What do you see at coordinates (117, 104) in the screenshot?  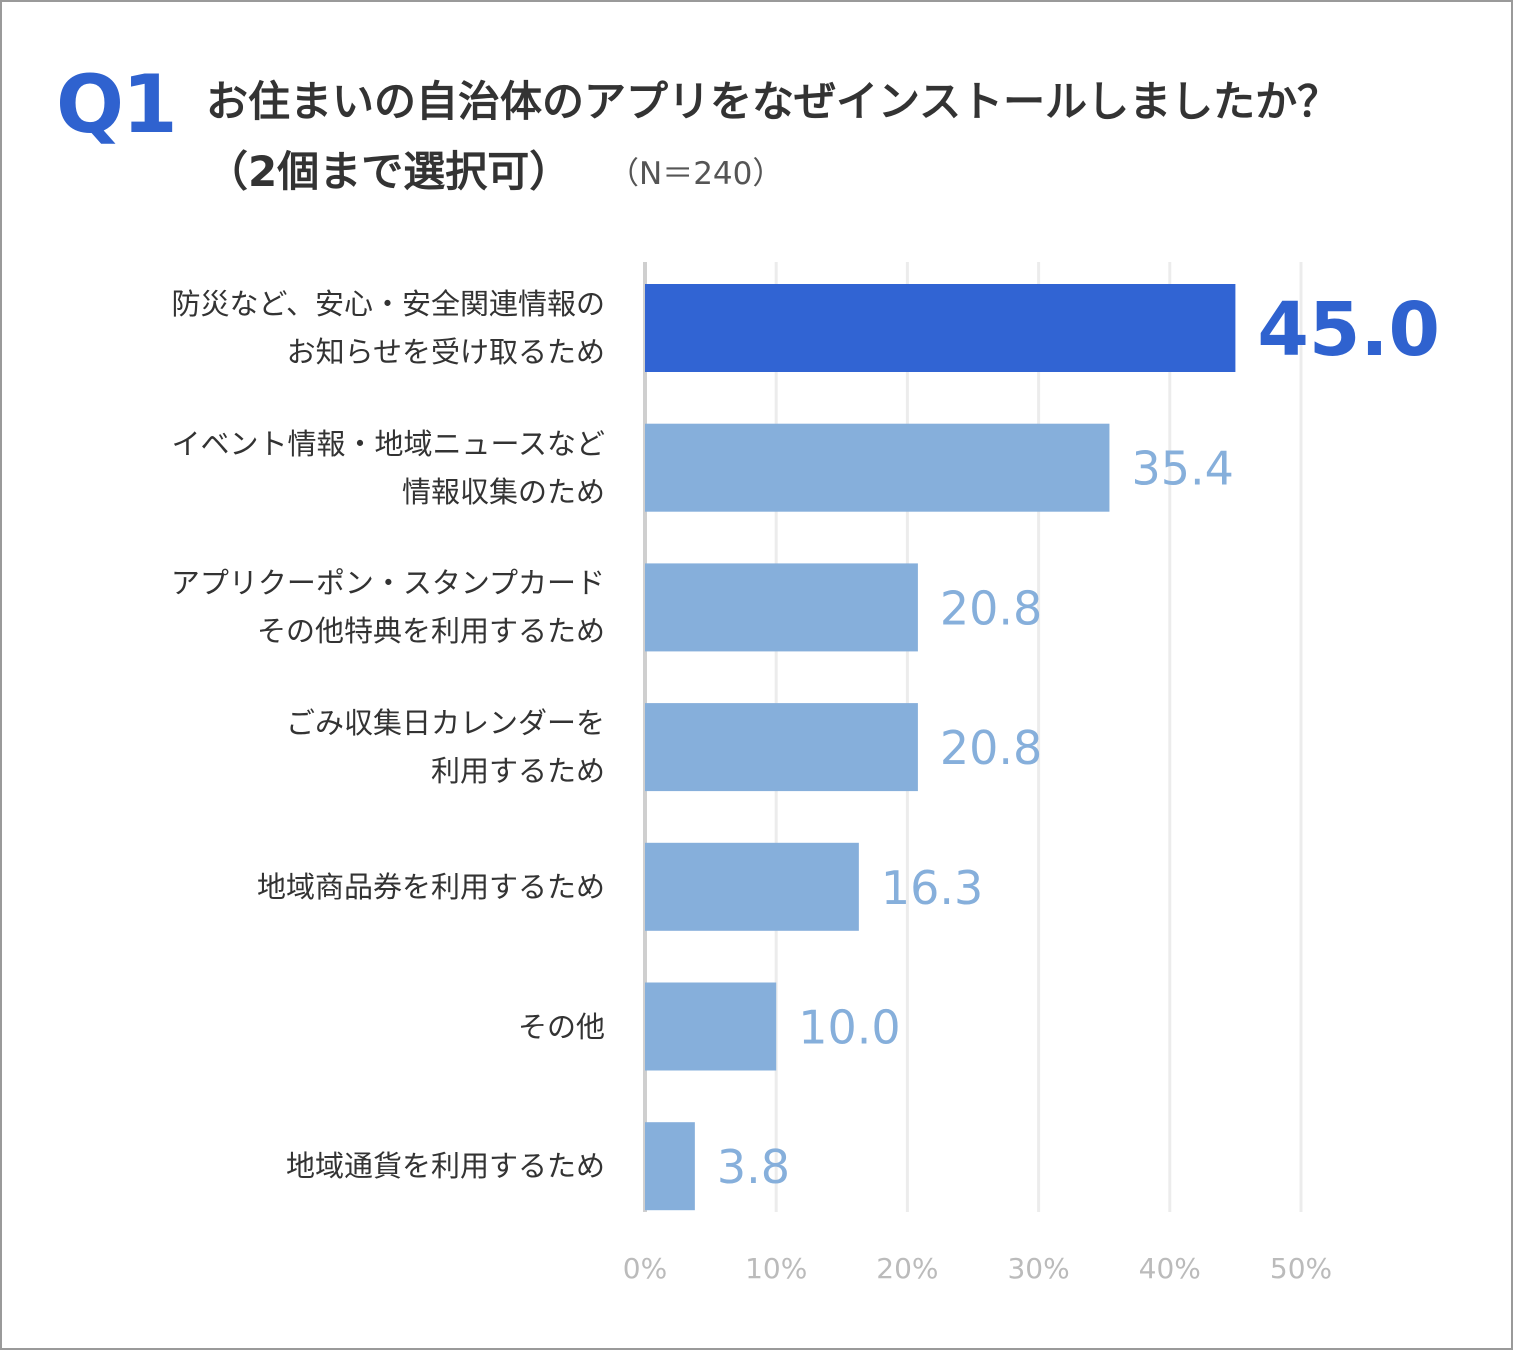 I see `question-number: Q1` at bounding box center [117, 104].